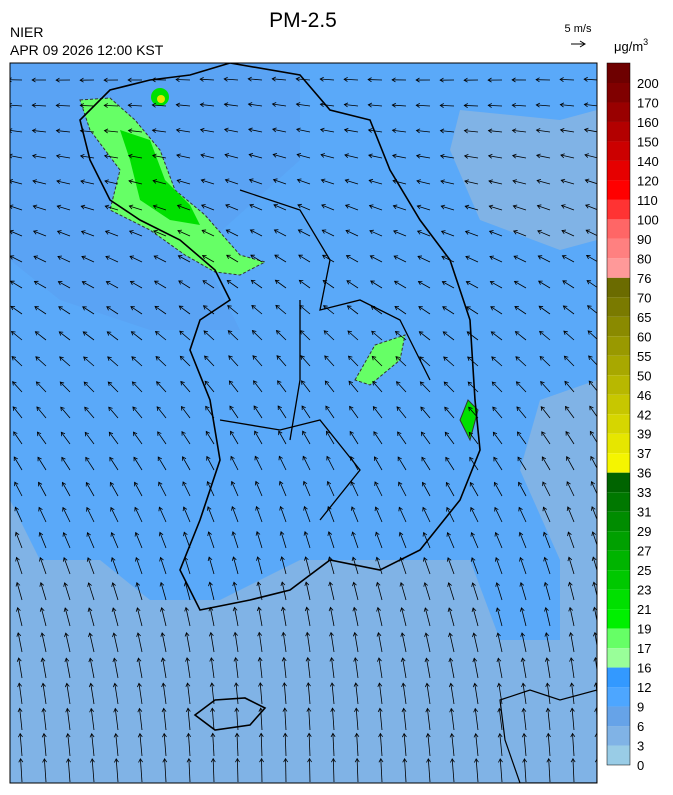  I want to click on pm-region-high, so click(161, 99).